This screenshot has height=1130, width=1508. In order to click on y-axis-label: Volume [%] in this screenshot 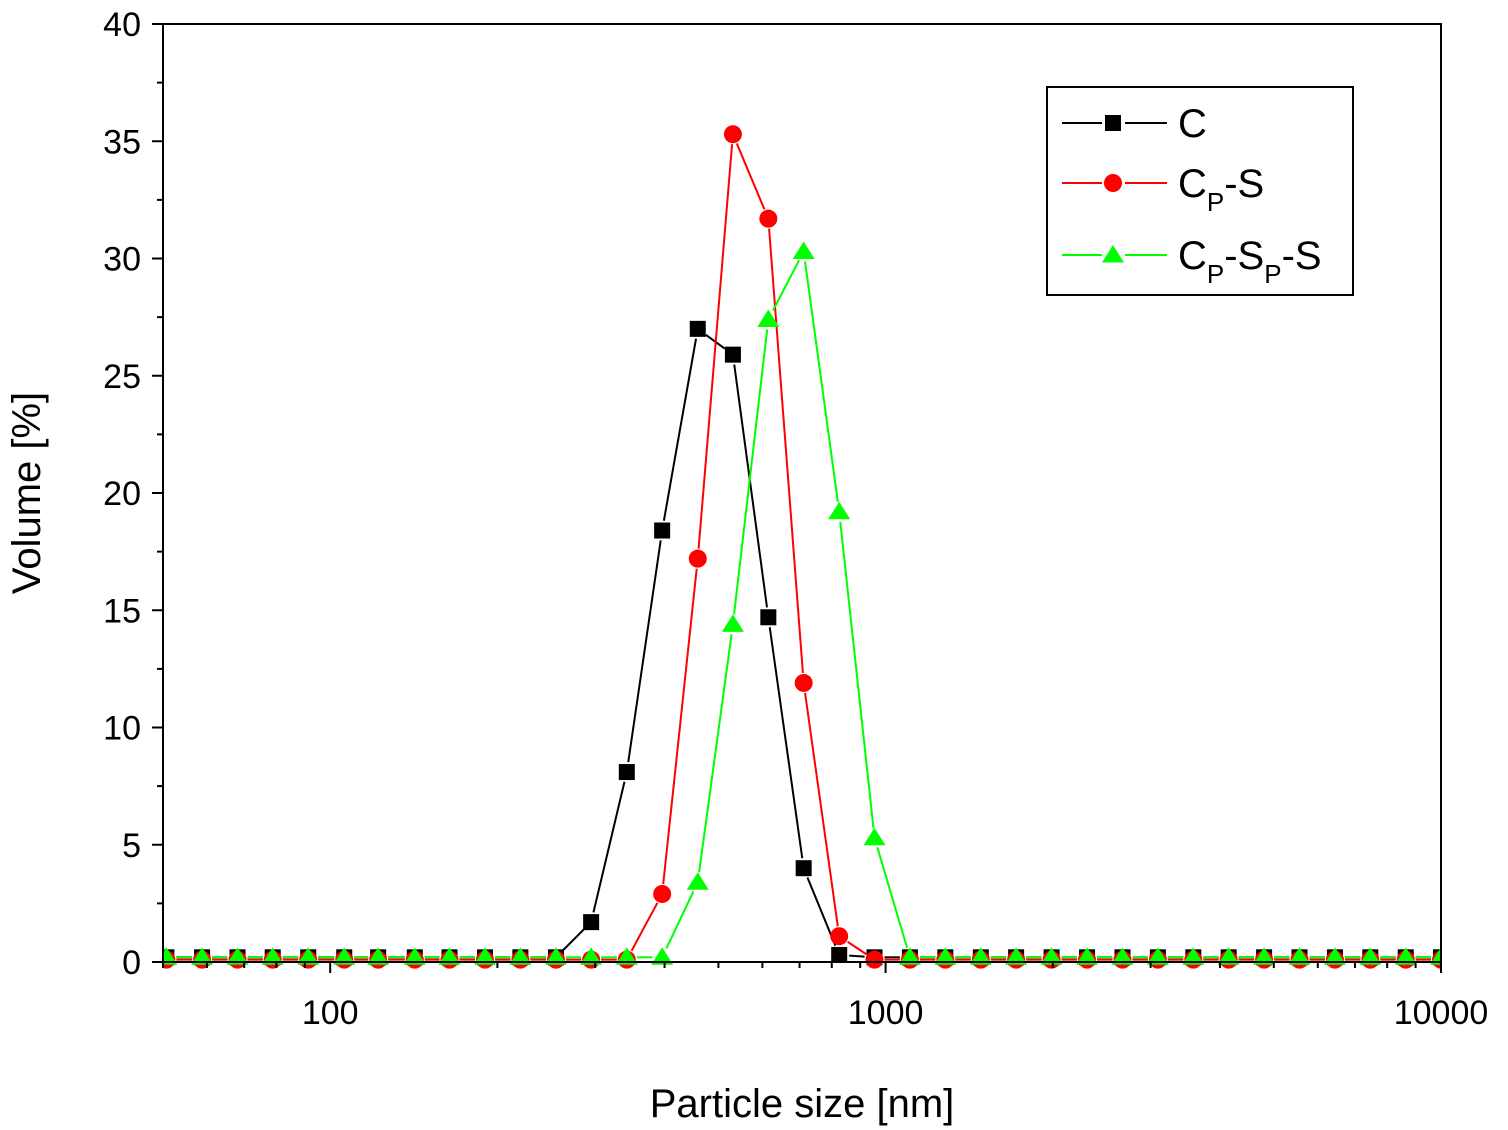, I will do `click(27, 493)`.